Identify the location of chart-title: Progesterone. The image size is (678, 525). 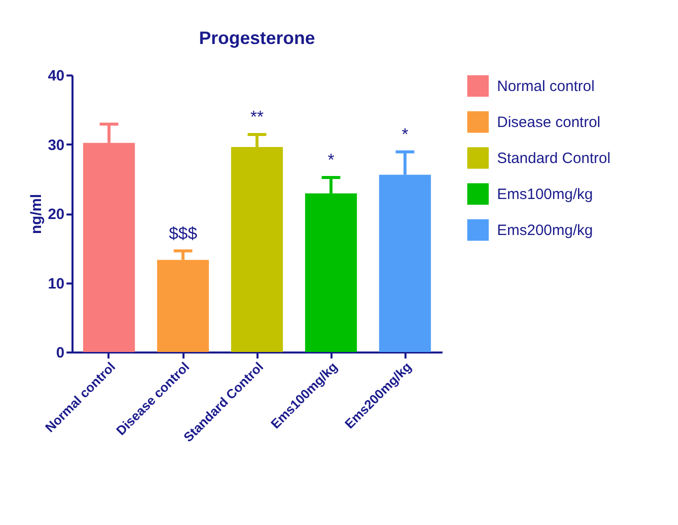
(257, 38).